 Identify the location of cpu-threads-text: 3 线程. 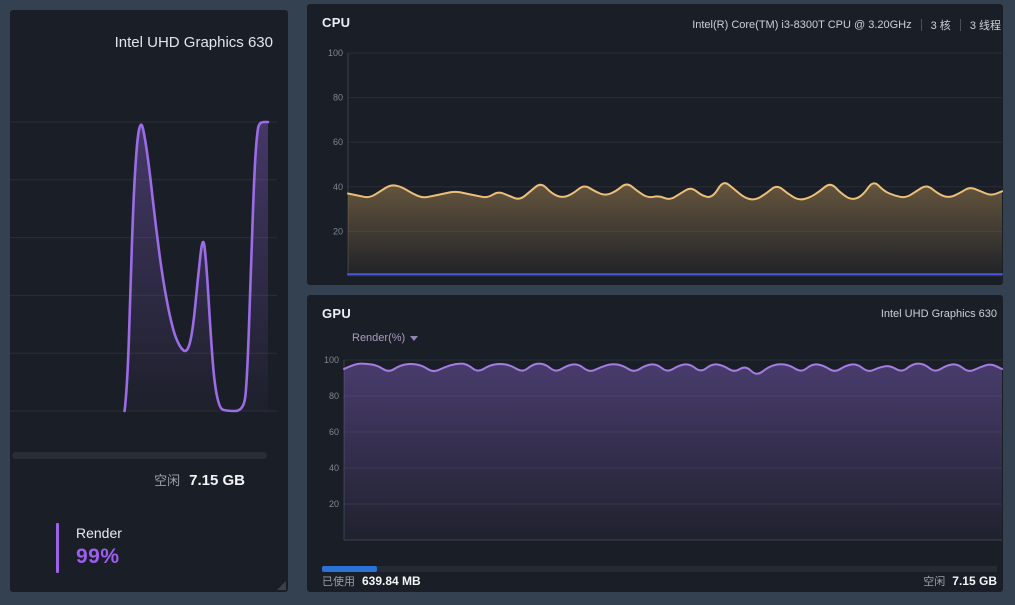
(985, 26).